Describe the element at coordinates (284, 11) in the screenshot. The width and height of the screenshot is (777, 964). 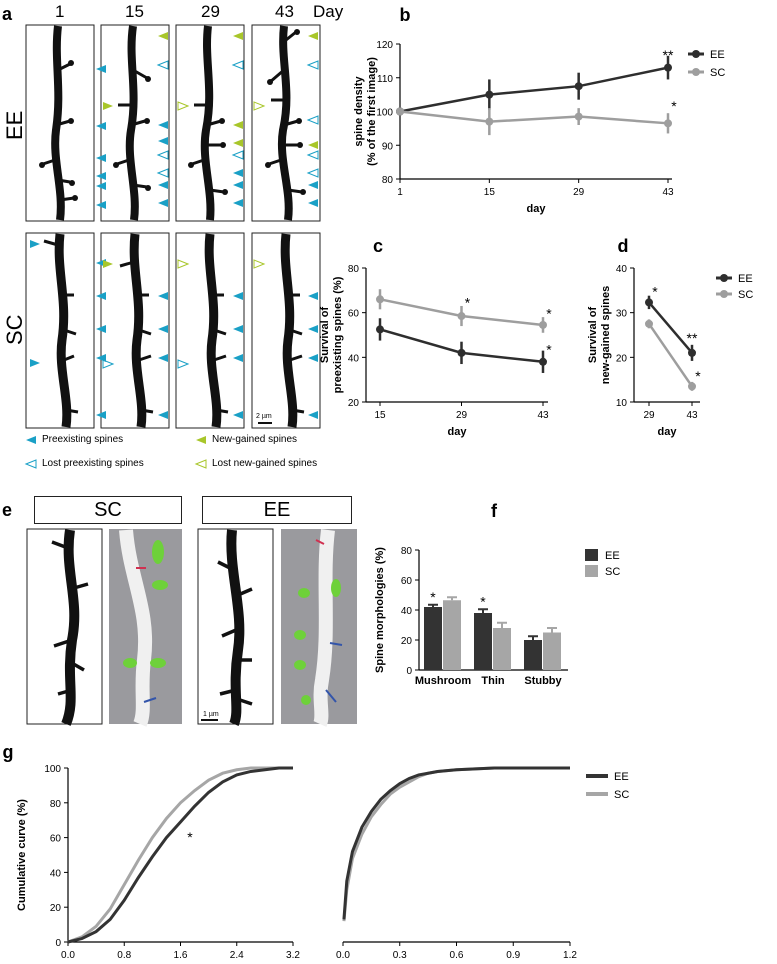
I see `day-43-label: 43` at that location.